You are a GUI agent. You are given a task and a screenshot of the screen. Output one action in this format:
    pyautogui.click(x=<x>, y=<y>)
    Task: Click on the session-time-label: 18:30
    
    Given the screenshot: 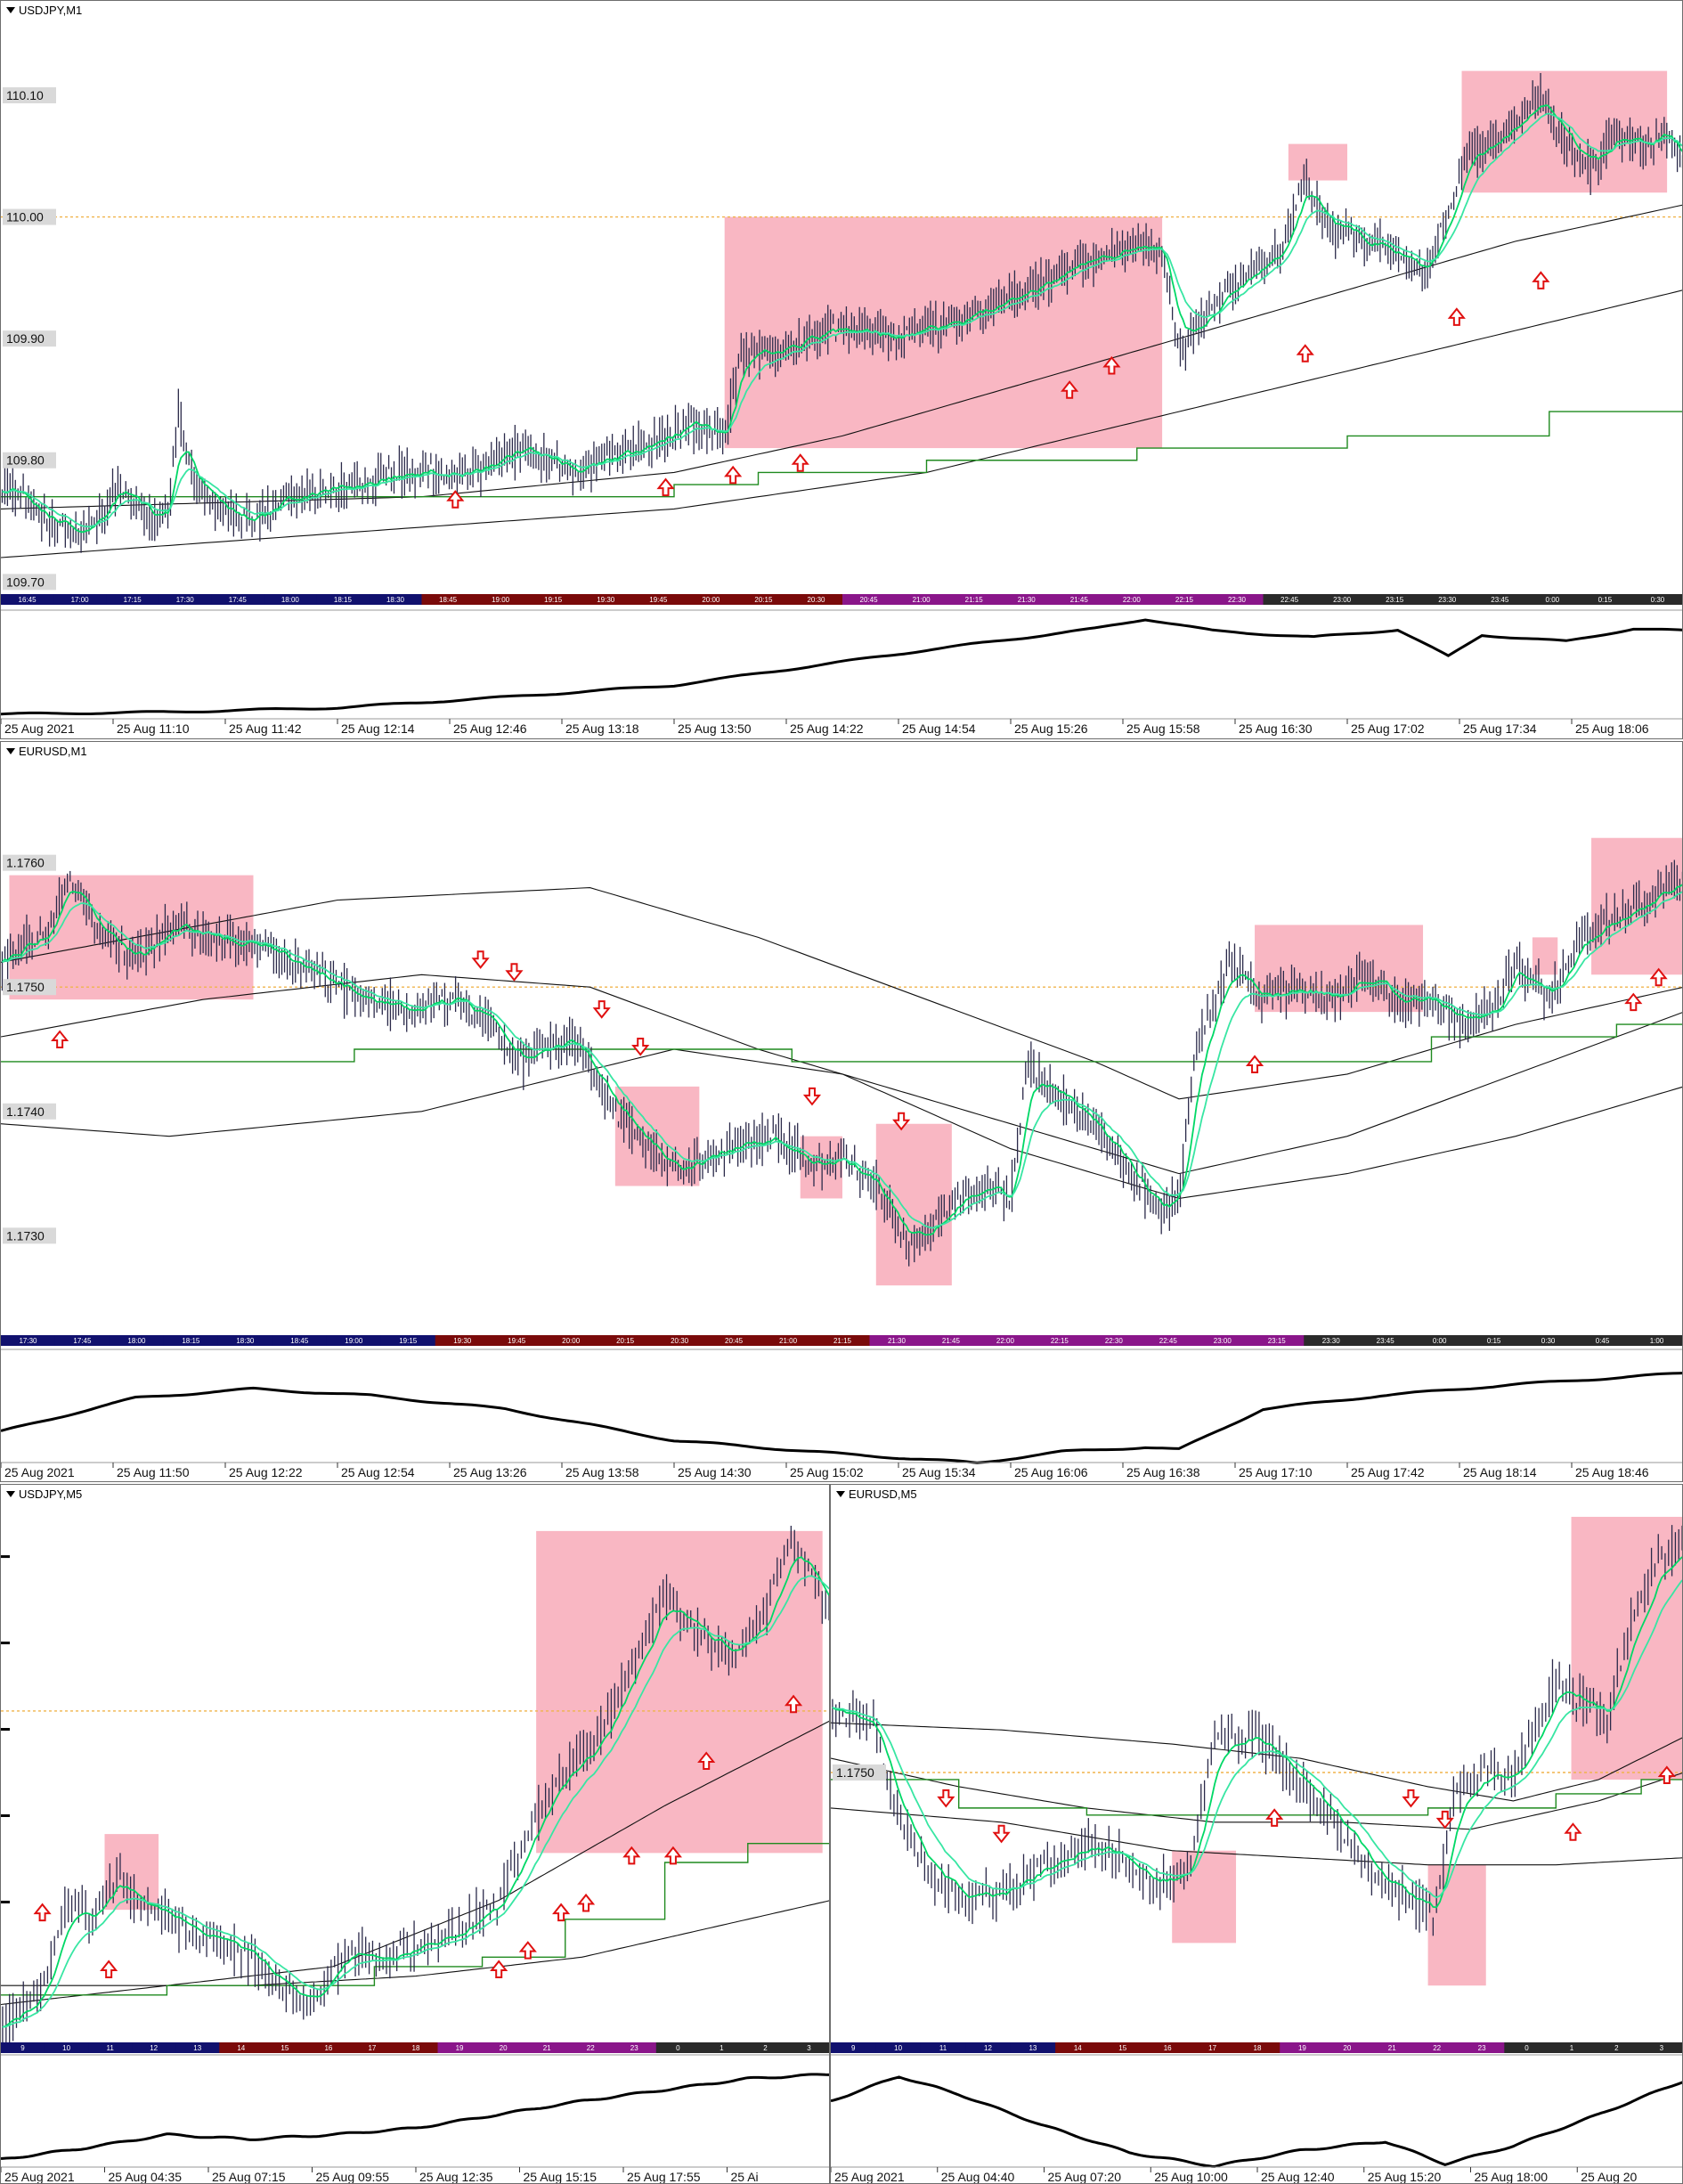 What is the action you would take?
    pyautogui.click(x=245, y=1341)
    